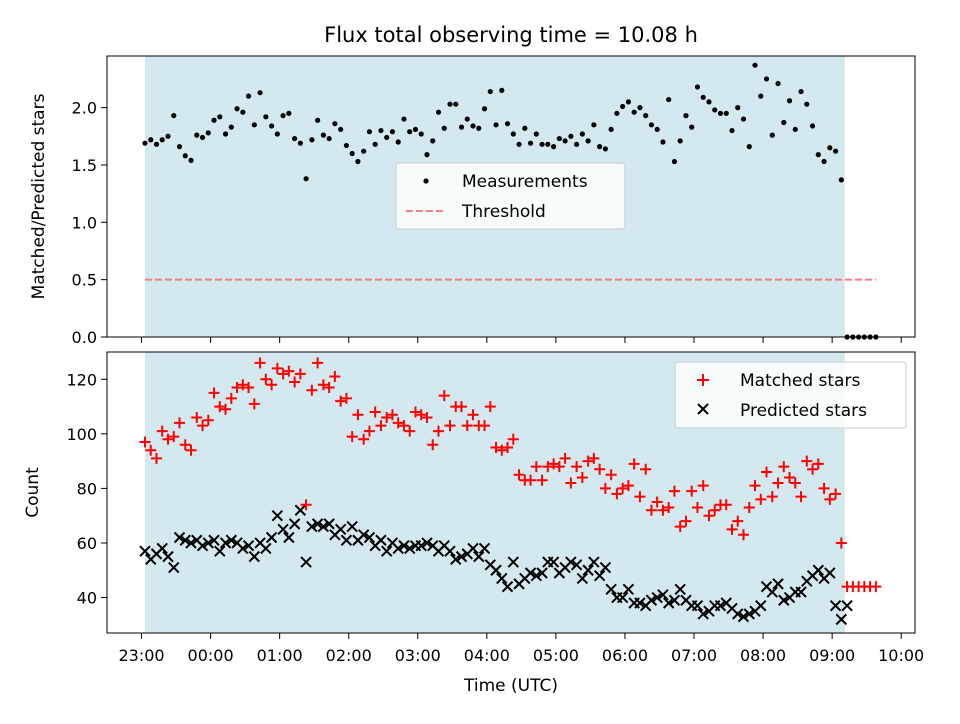 The image size is (960, 724). I want to click on bottom-y-ticks: 40 60 80 100 120, so click(86, 489).